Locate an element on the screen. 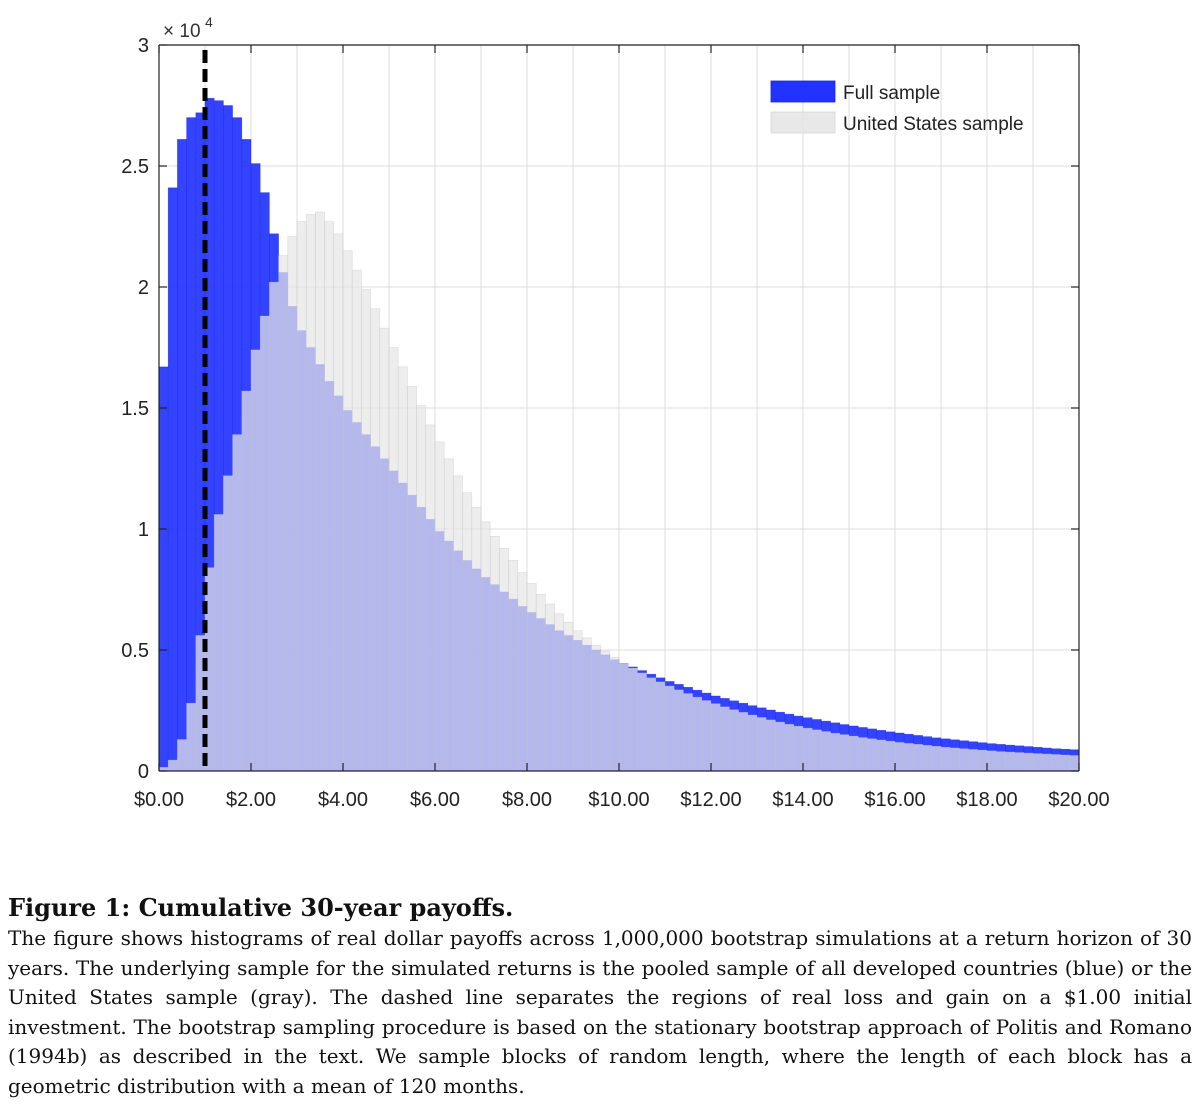 Image resolution: width=1200 pixels, height=1113 pixels. legend-label-us-sample: United States sample is located at coordinates (933, 124).